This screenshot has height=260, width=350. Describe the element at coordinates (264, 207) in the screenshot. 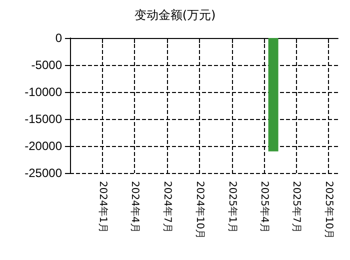

I see `x-tick-label: 2025年4月` at that location.